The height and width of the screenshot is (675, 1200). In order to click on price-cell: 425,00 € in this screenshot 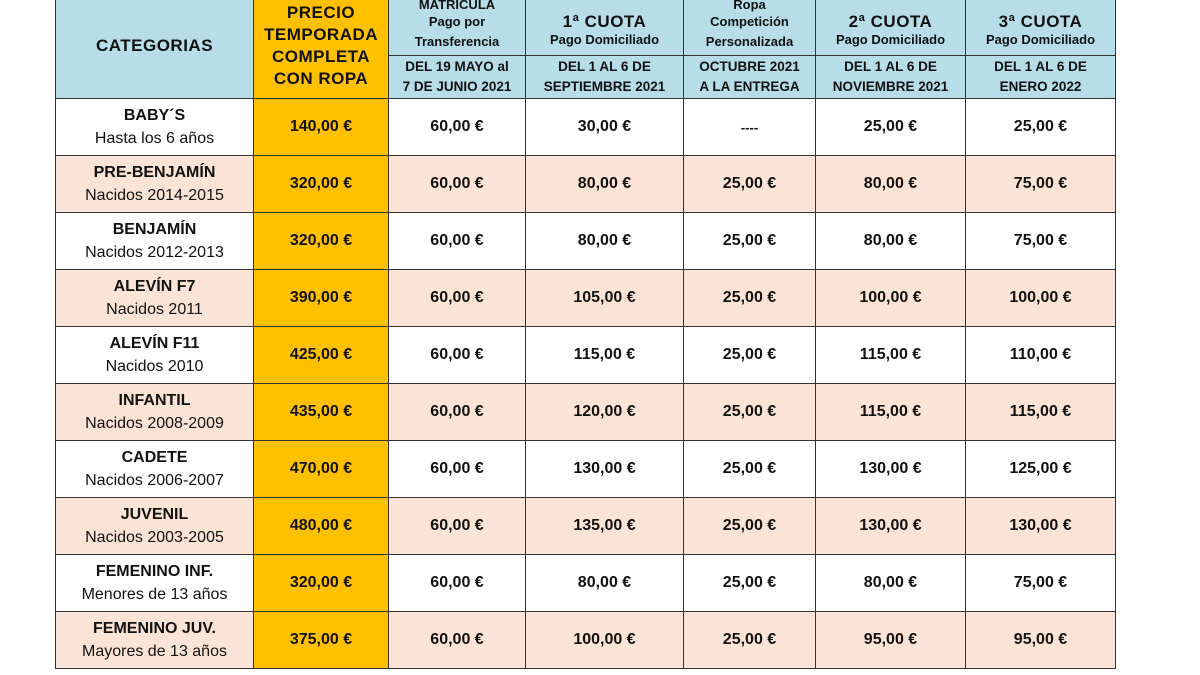, I will do `click(321, 355)`.